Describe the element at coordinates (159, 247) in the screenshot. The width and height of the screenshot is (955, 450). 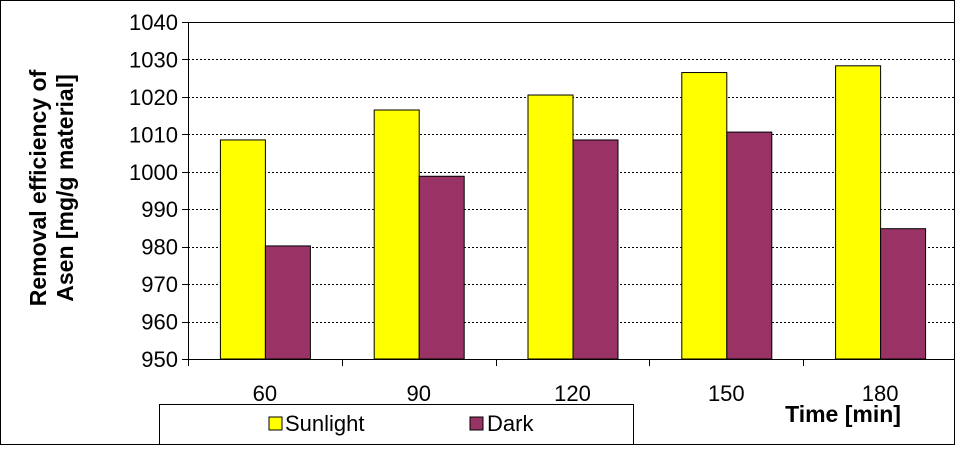
I see `y-tick-label: 980` at that location.